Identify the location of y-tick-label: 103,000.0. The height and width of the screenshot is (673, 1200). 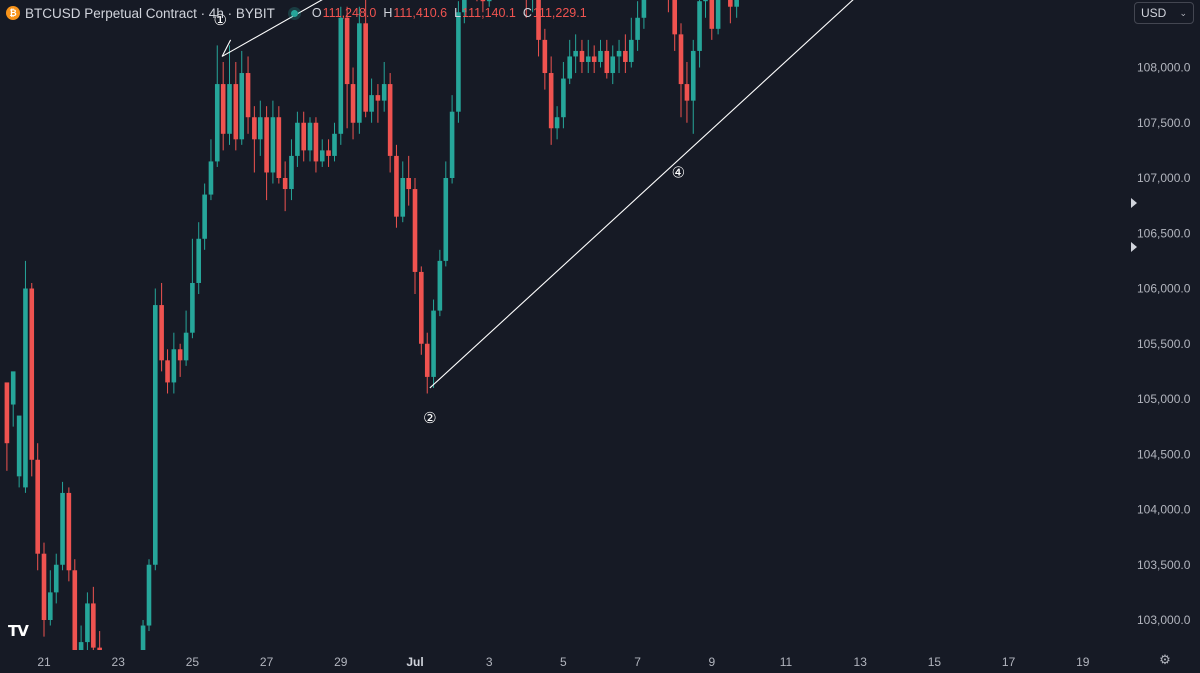
(1164, 620).